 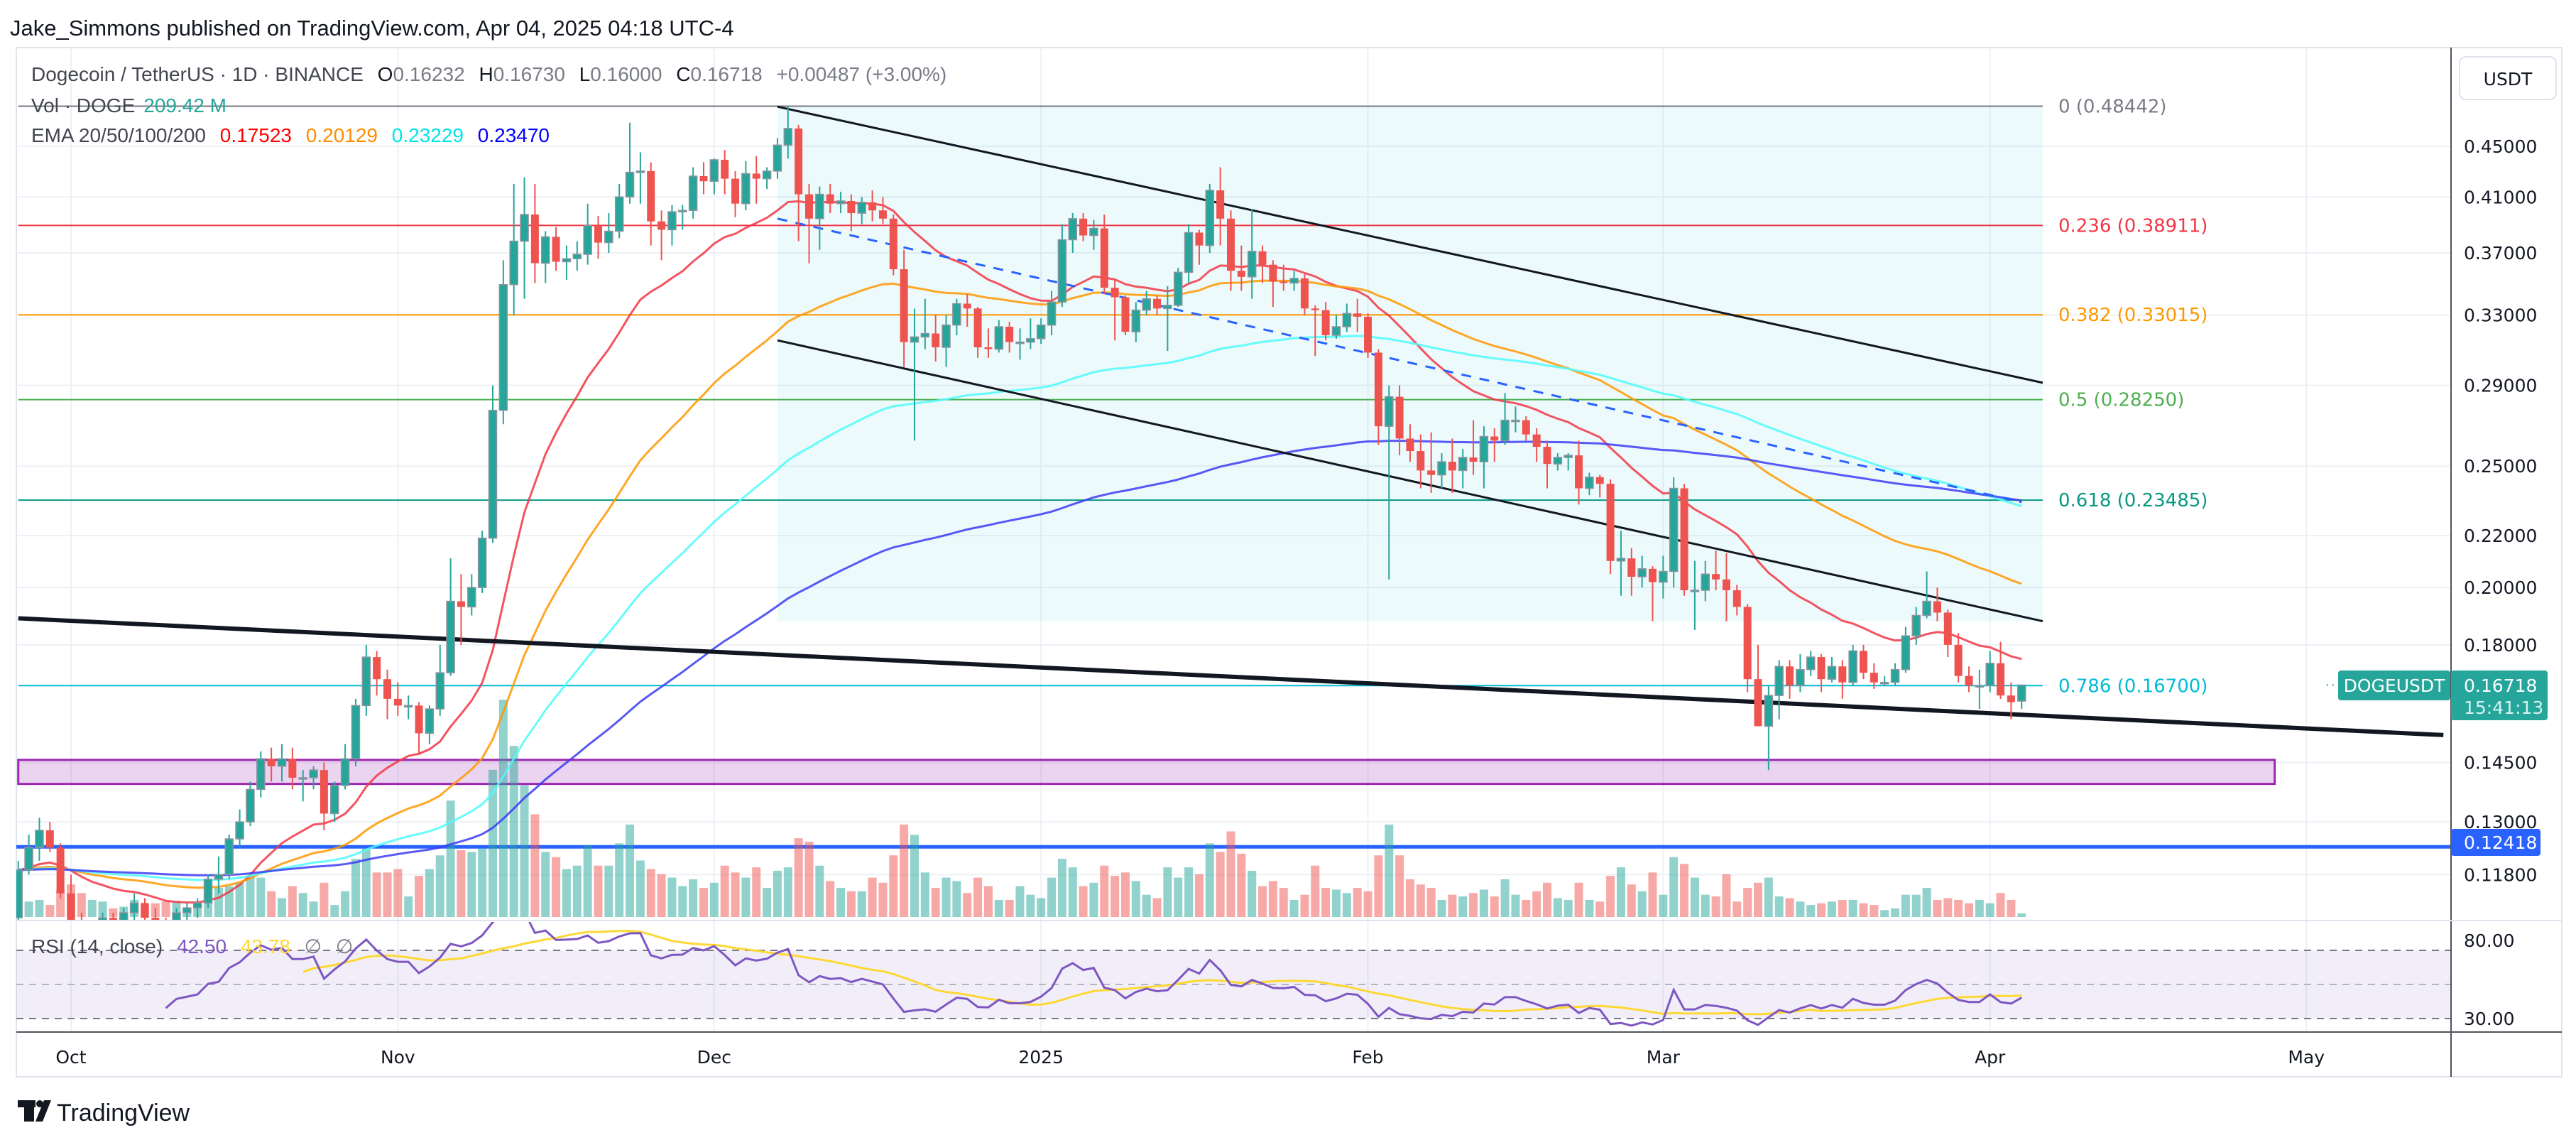 What do you see at coordinates (197, 74) in the screenshot?
I see `symbol-title: Dogecoin / TetherUS · 1D · BINANCE` at bounding box center [197, 74].